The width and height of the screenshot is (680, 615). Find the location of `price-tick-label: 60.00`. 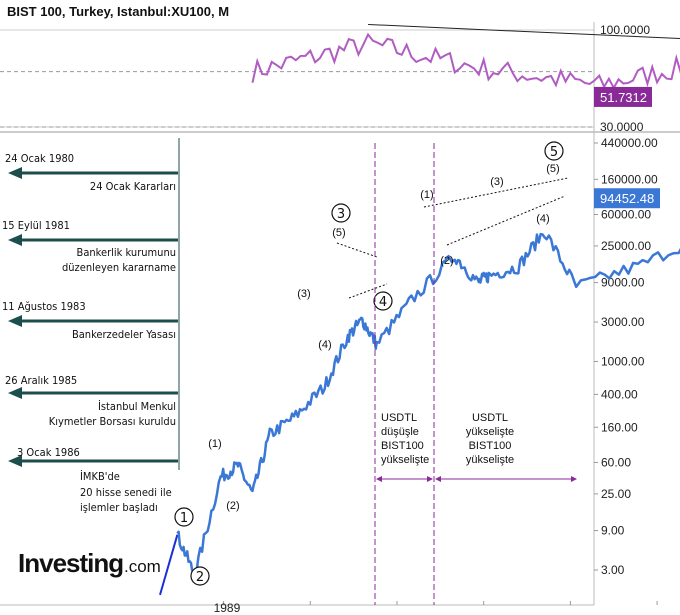

price-tick-label: 60.00 is located at coordinates (616, 462).